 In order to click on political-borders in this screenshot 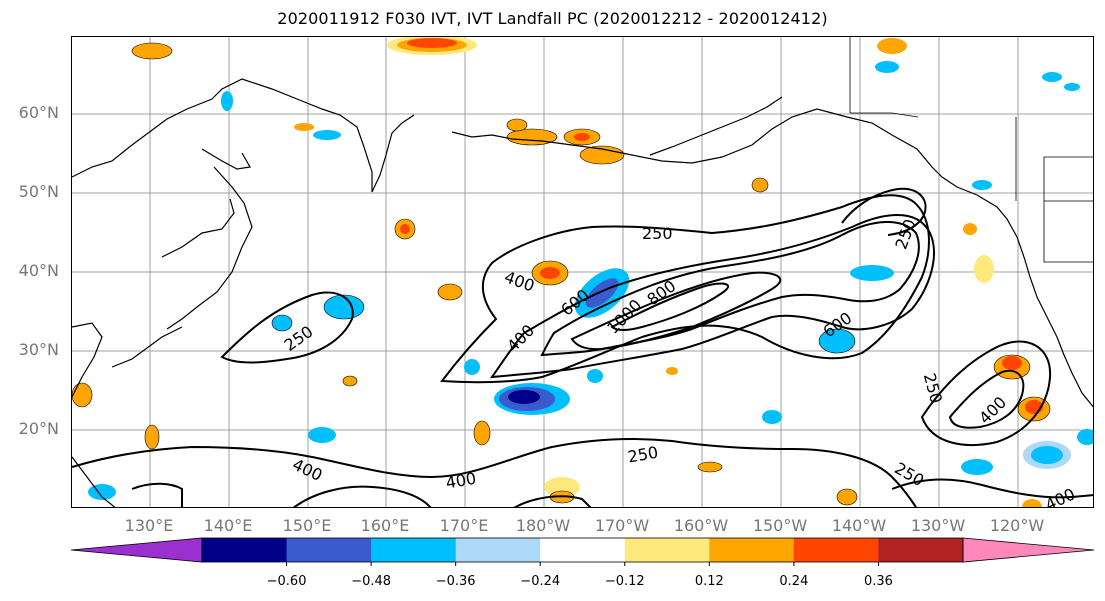, I will do `click(971, 150)`.